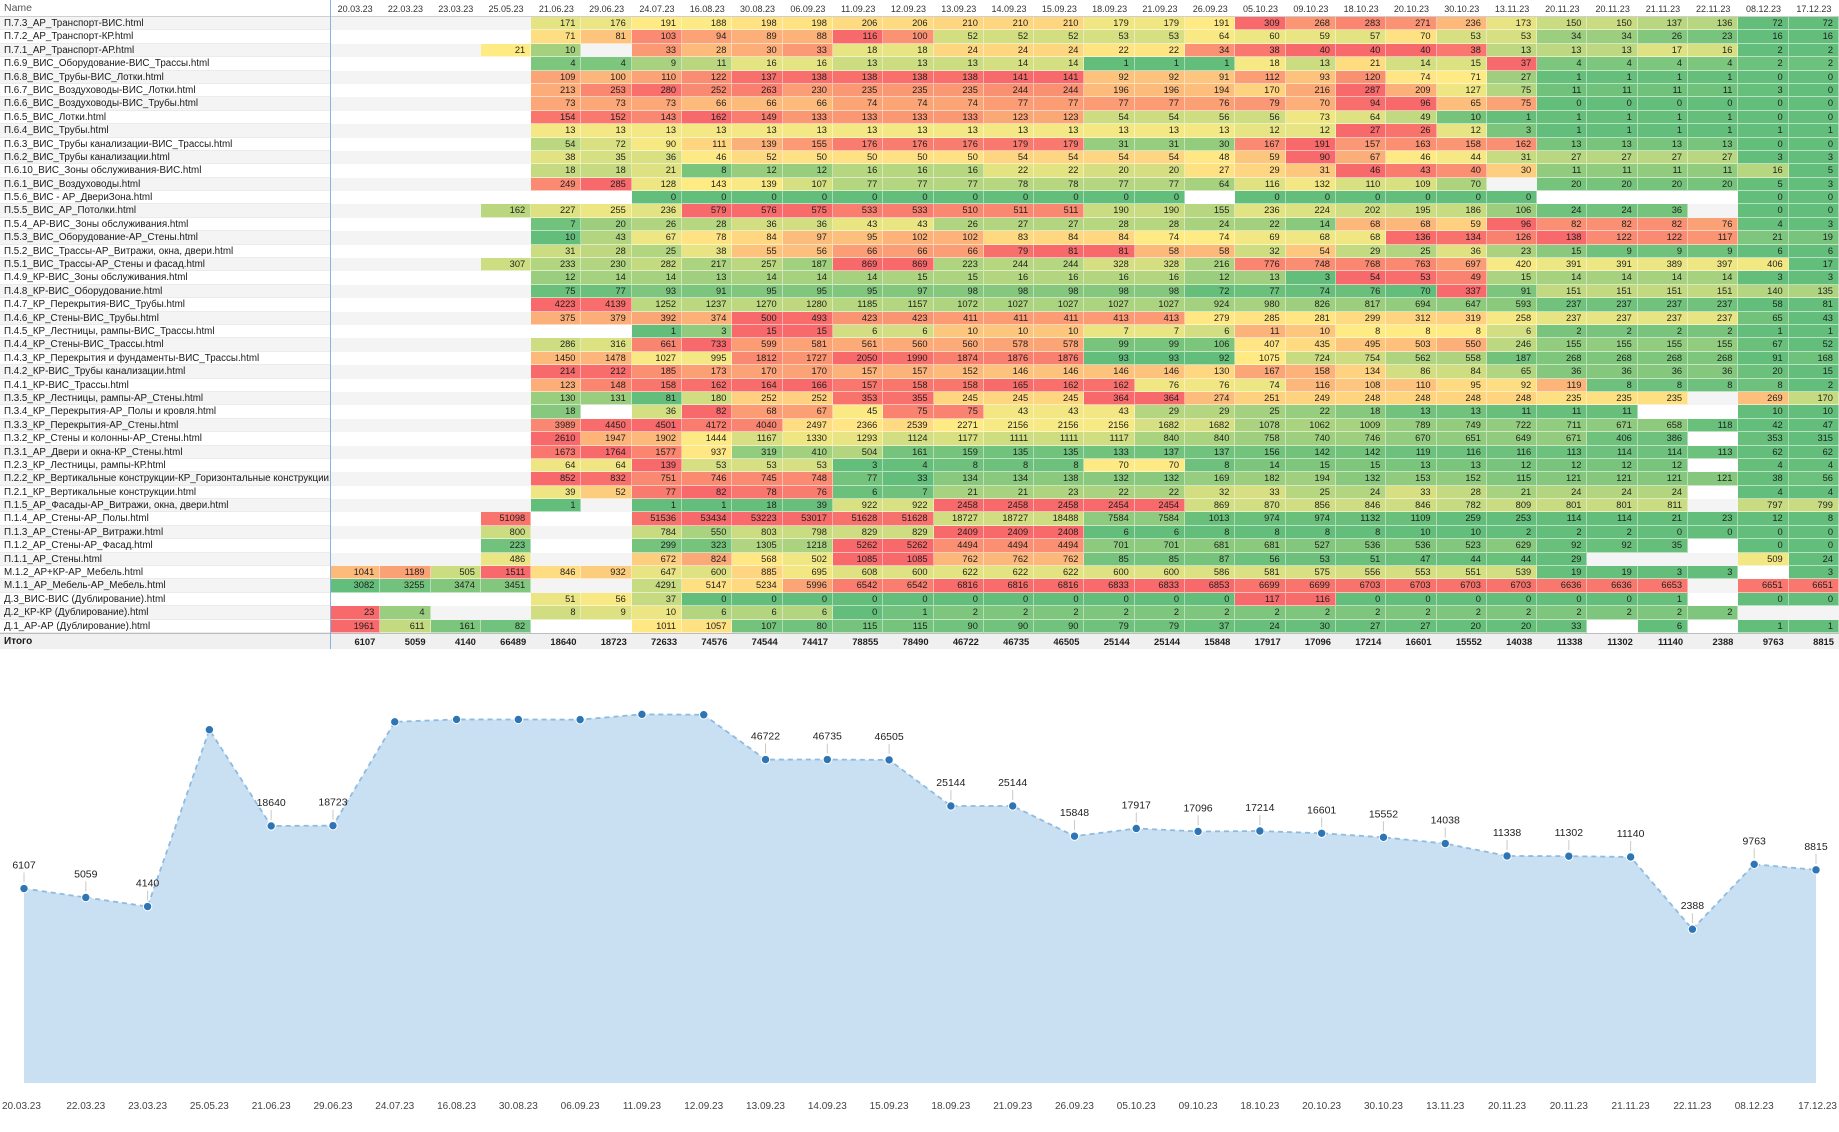  I want to click on column-header-date: 20.10.23, so click(1411, 9).